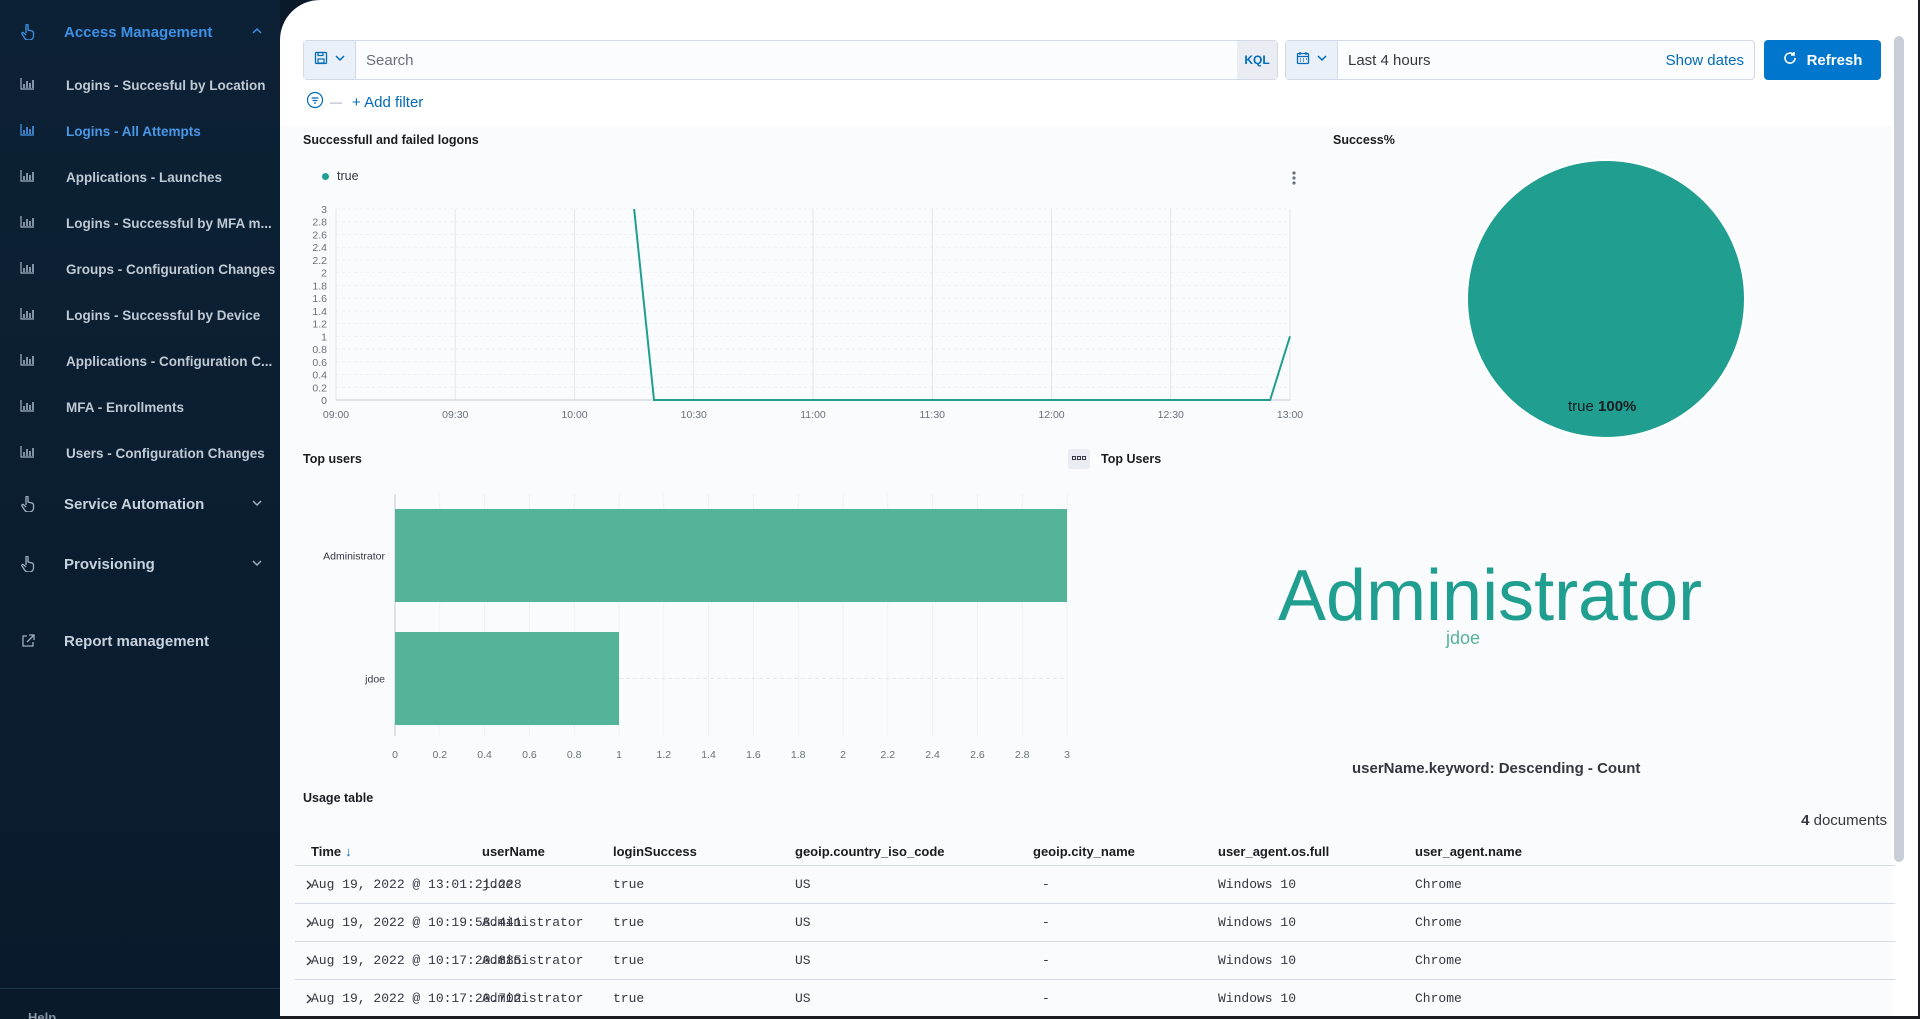 The image size is (1920, 1019). I want to click on document-count: 4 documents, so click(1844, 820).